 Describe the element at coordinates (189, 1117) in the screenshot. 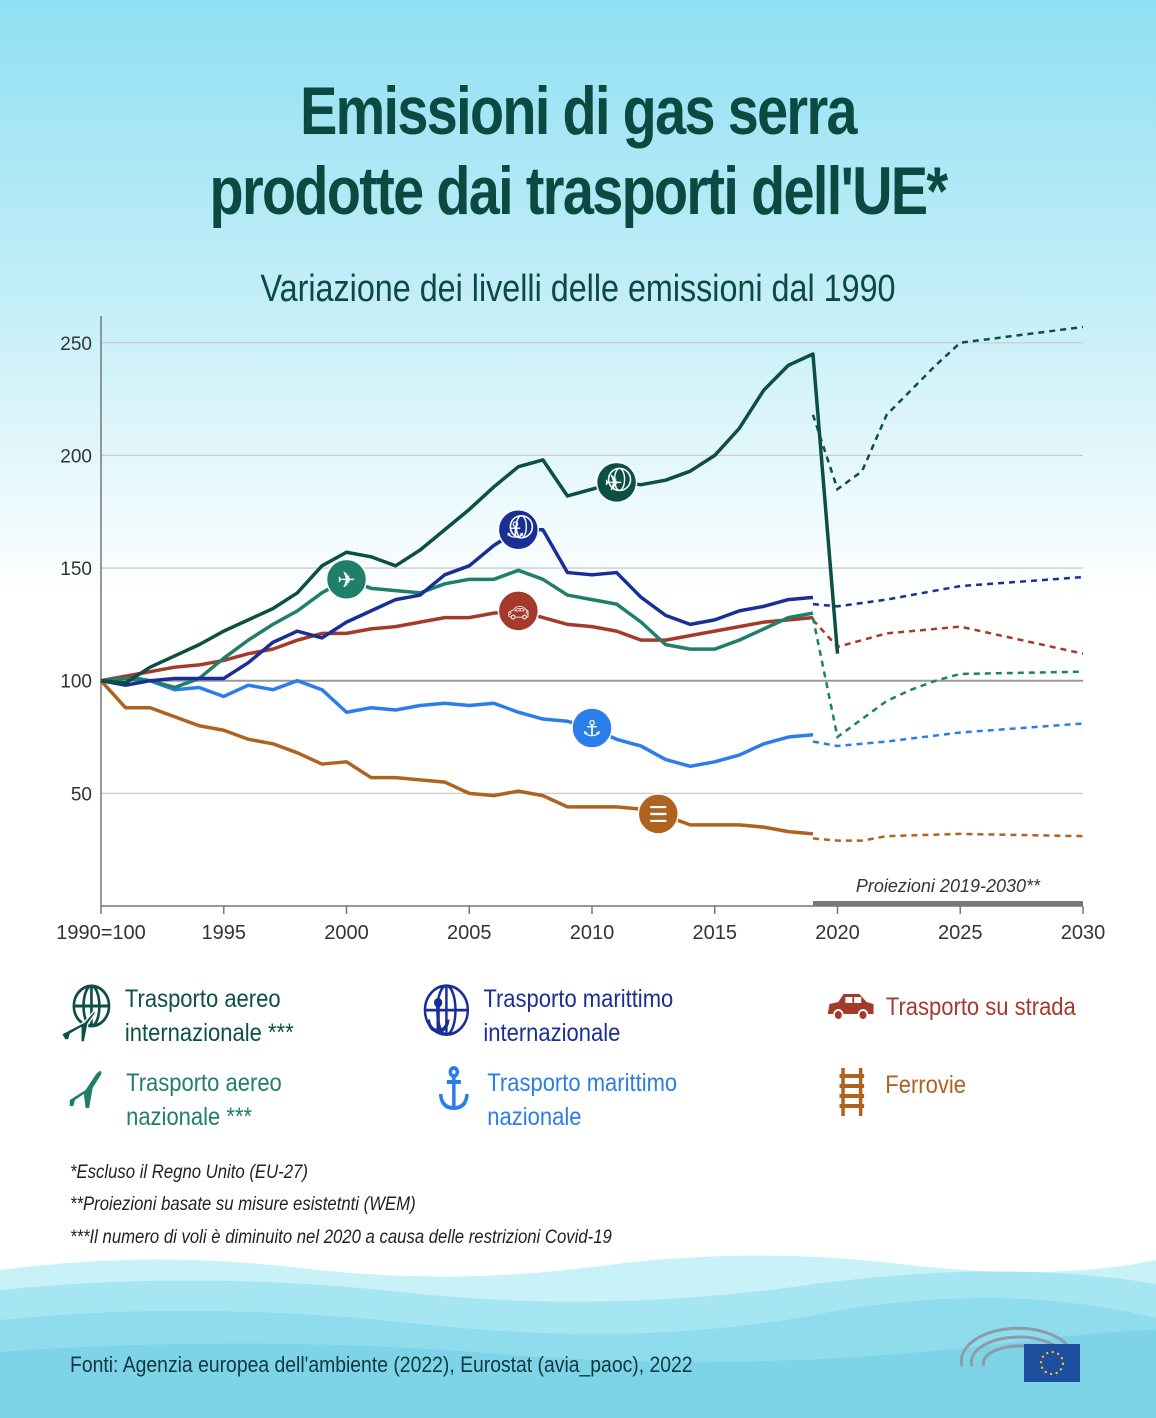

I see `legend-label: nazionale ***` at that location.